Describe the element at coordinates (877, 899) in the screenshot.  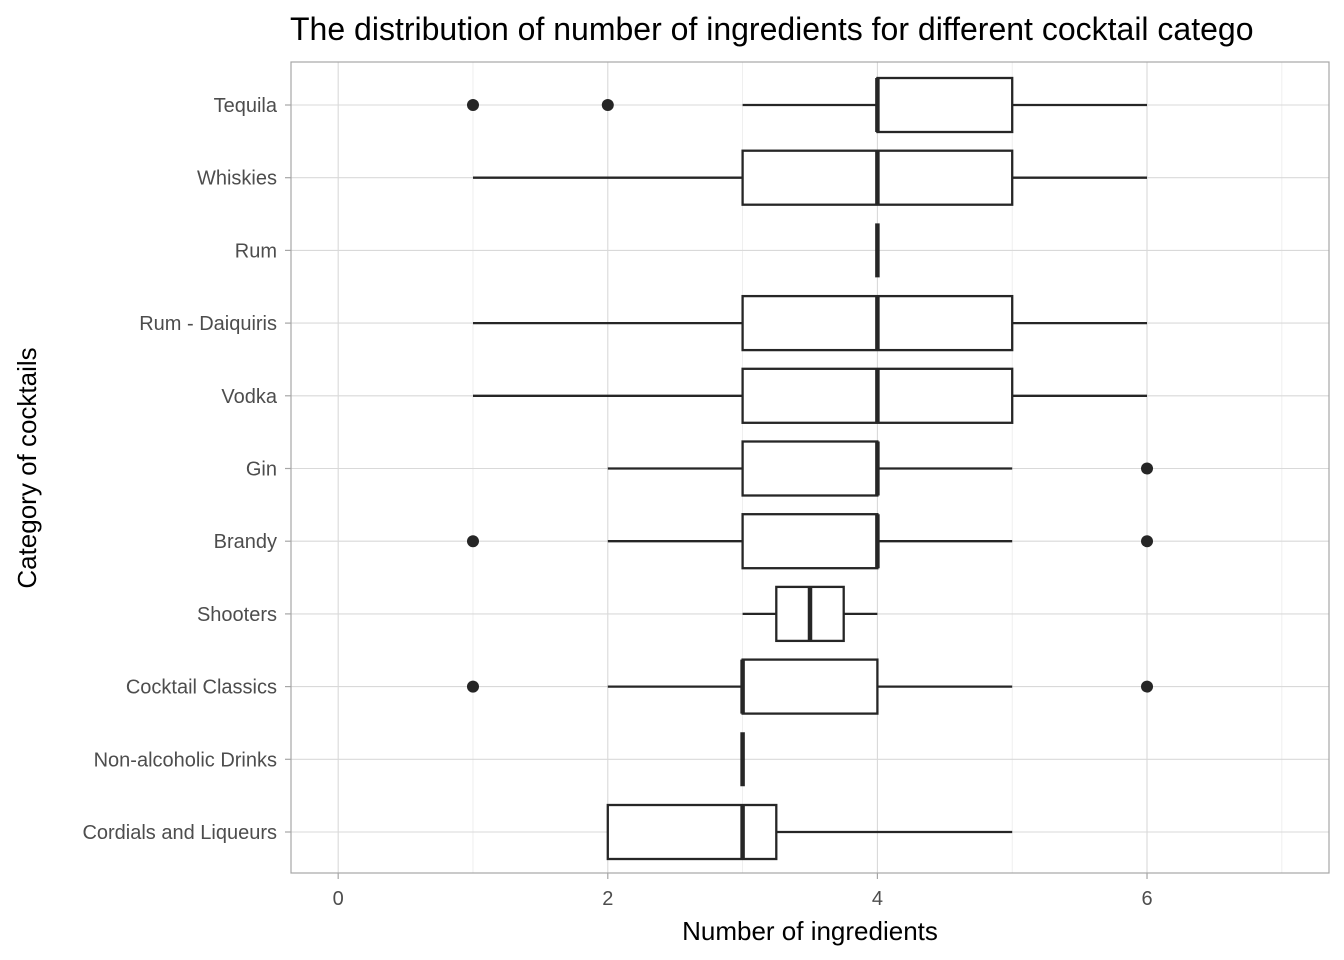
I see `x-tick-label: 4` at that location.